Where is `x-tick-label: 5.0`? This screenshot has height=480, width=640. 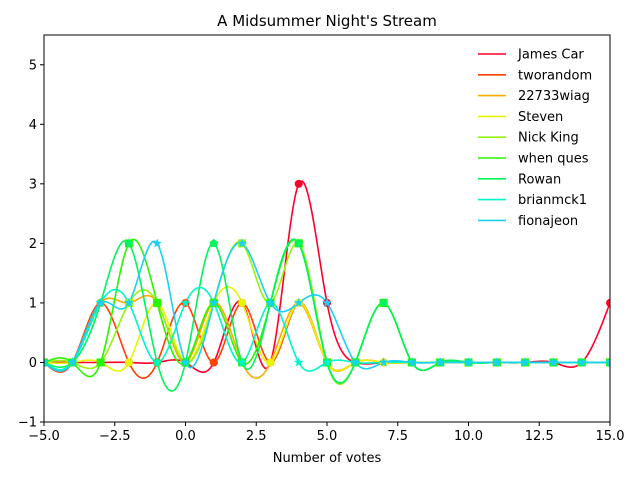
x-tick-label: 5.0 is located at coordinates (327, 436).